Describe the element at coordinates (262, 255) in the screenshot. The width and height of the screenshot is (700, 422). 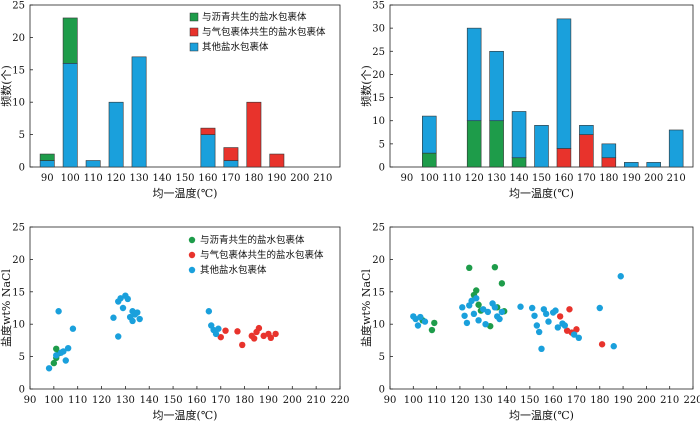
I see `legend-label-gas: 与气包裹体共生的盐水包裹体` at that location.